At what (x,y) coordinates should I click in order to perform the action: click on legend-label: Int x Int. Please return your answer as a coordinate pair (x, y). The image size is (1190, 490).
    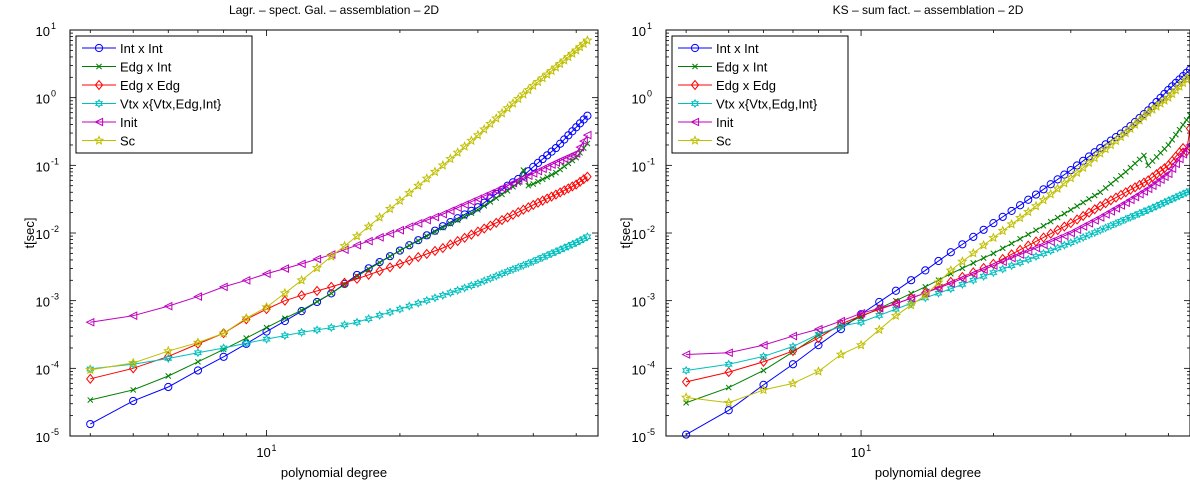
    Looking at the image, I should click on (141, 48).